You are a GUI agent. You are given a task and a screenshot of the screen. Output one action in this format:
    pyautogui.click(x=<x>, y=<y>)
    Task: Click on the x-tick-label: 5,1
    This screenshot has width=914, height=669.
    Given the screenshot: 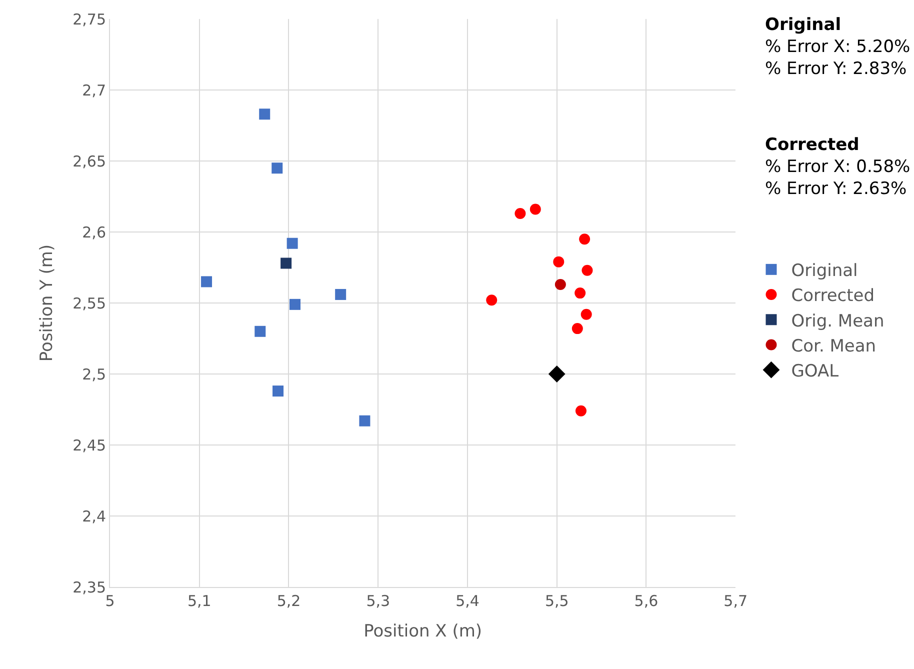 What is the action you would take?
    pyautogui.click(x=199, y=601)
    